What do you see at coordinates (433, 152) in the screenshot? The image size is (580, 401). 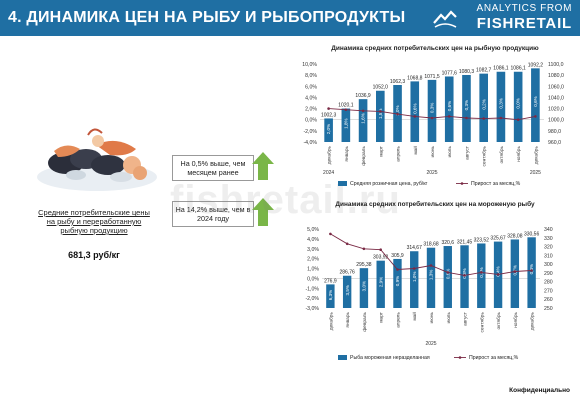 I see `x-axis-tick: июнь` at bounding box center [433, 152].